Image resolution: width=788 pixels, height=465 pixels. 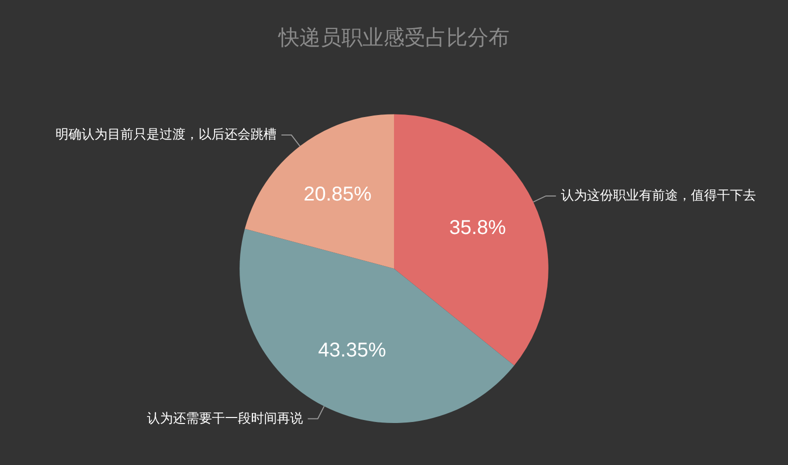 I want to click on data-label: 20.85%, so click(x=338, y=195).